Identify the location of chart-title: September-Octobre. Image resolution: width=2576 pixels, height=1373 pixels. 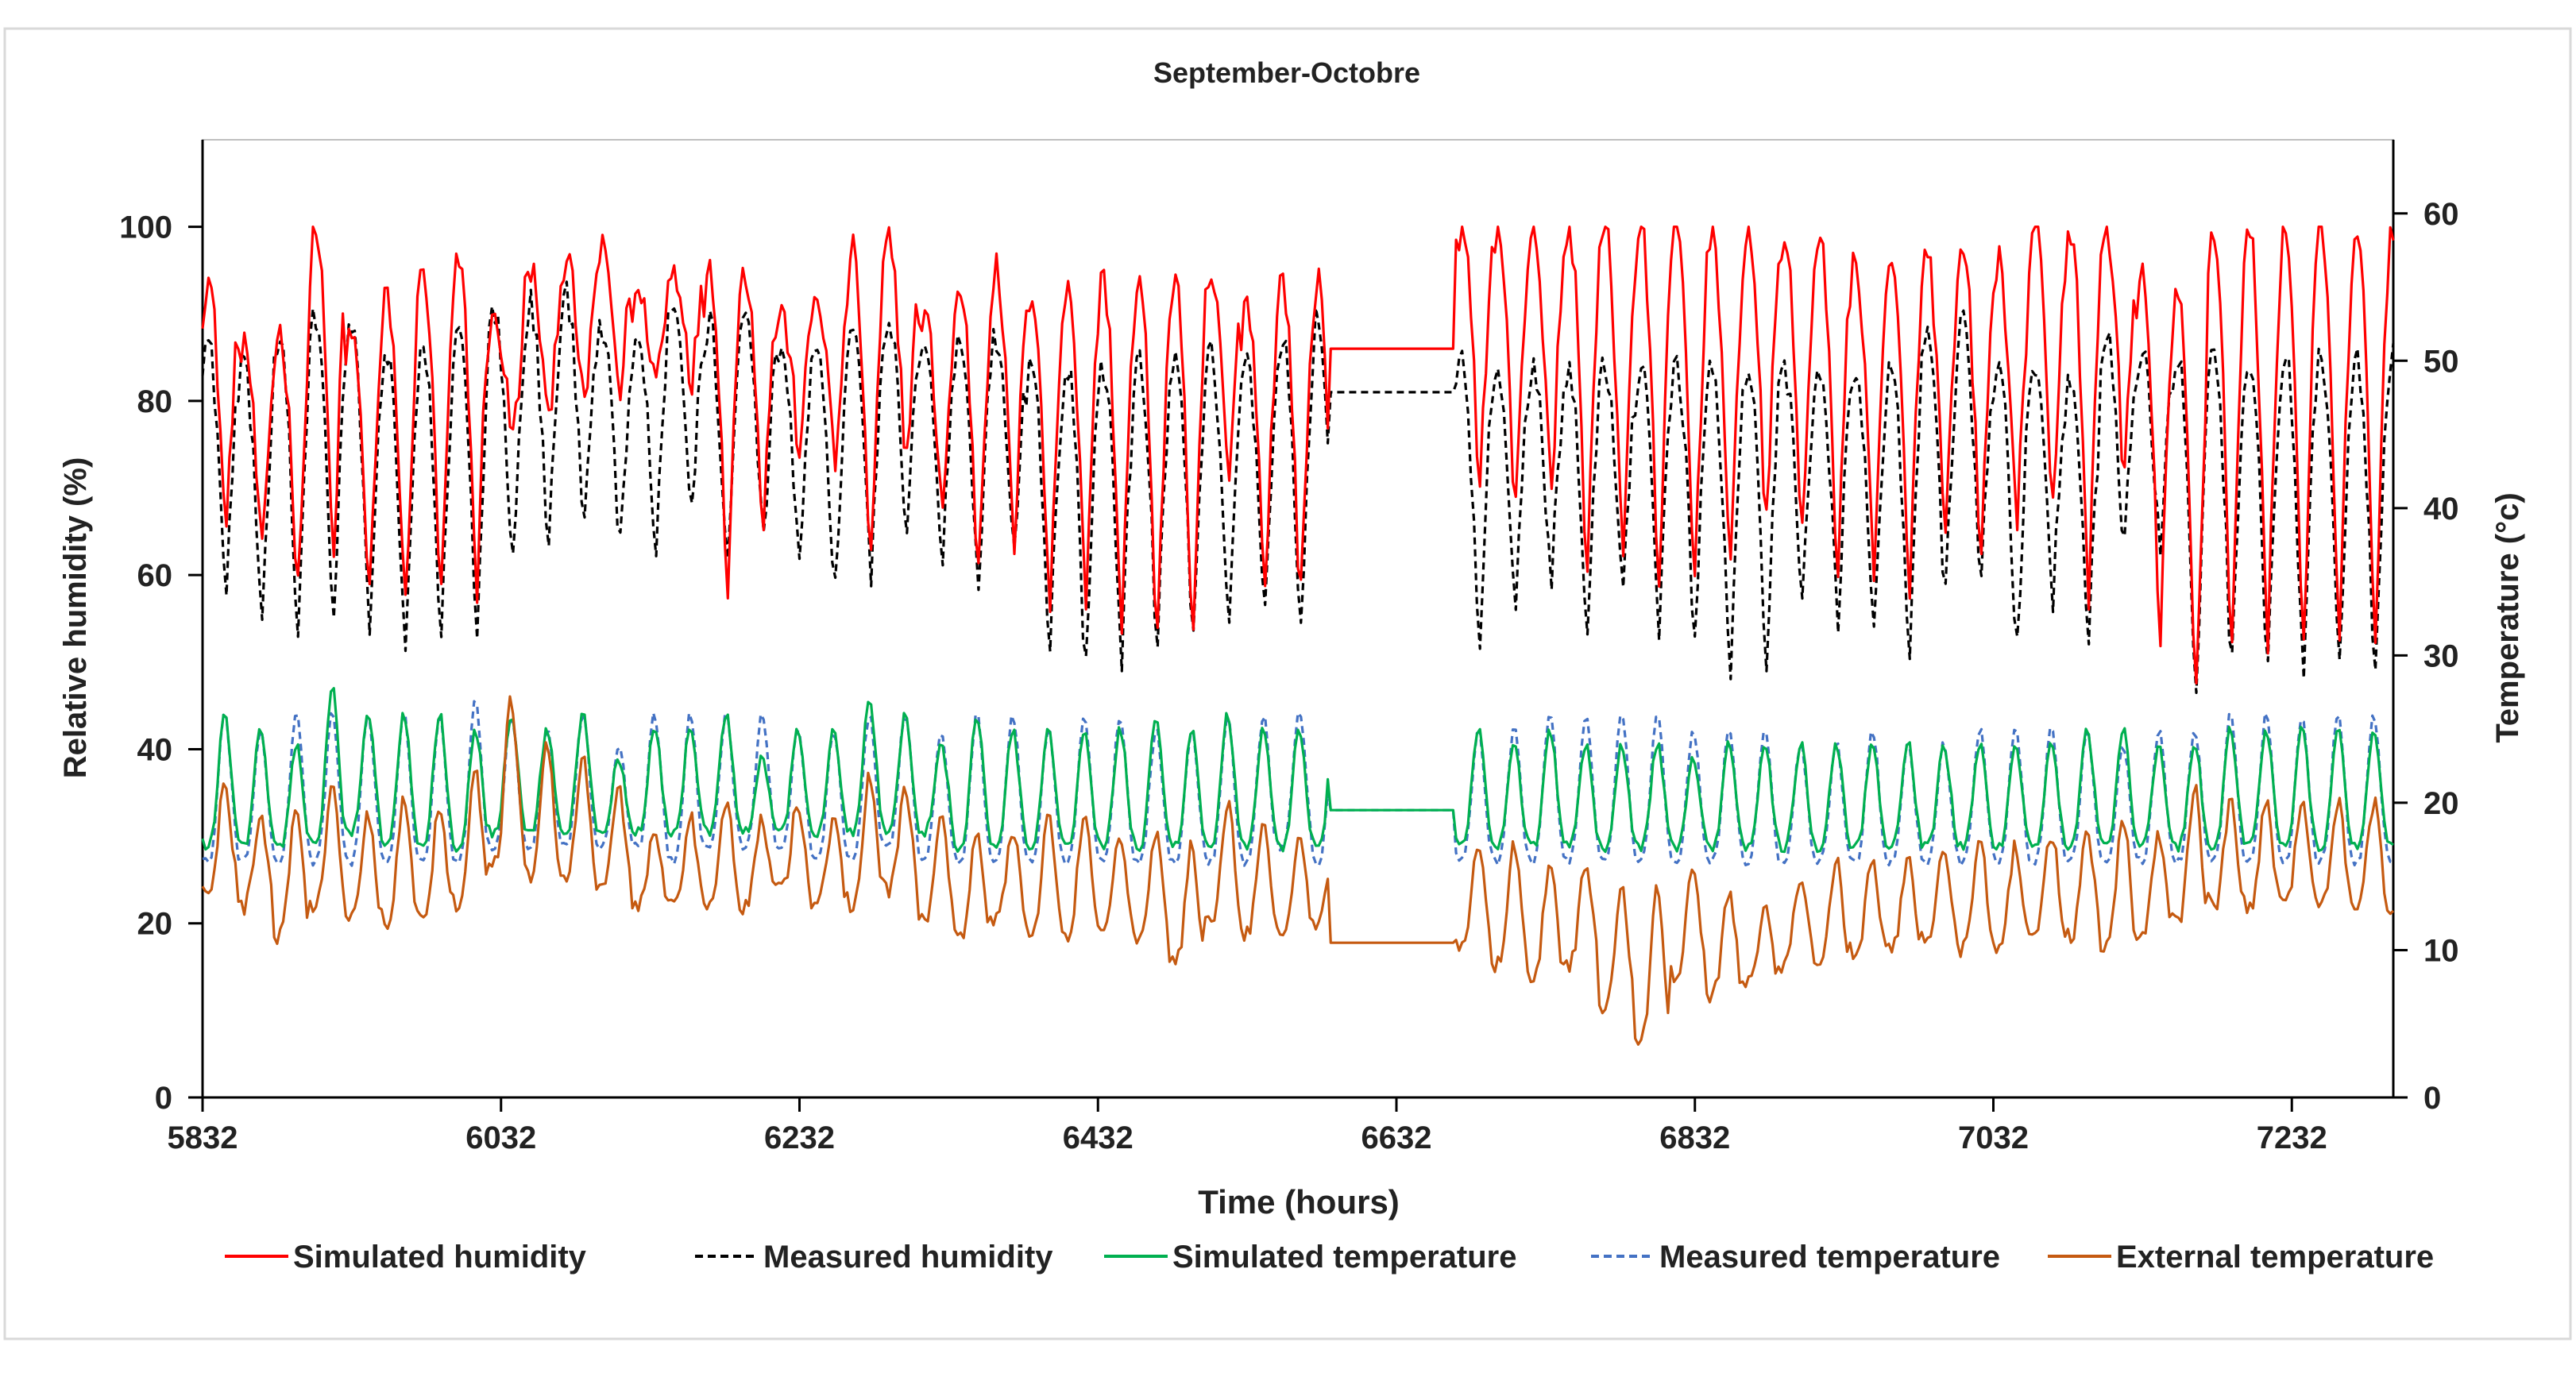
(1286, 72).